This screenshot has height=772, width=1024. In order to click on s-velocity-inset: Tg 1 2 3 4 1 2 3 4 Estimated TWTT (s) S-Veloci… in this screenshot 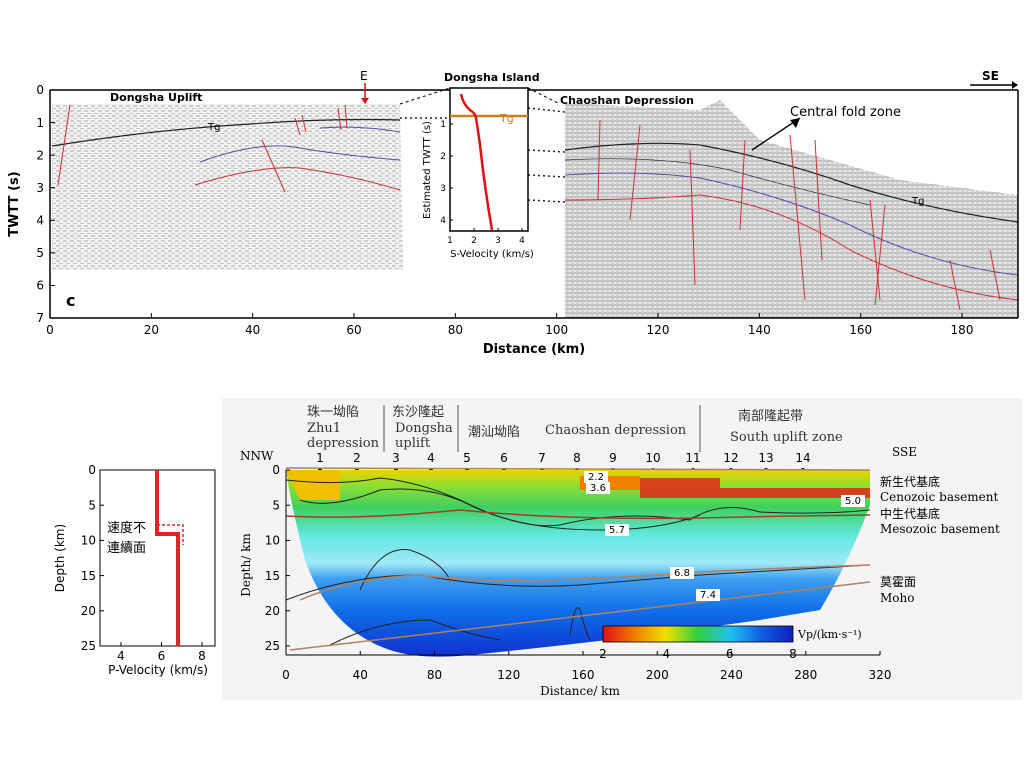, I will do `click(478, 173)`.